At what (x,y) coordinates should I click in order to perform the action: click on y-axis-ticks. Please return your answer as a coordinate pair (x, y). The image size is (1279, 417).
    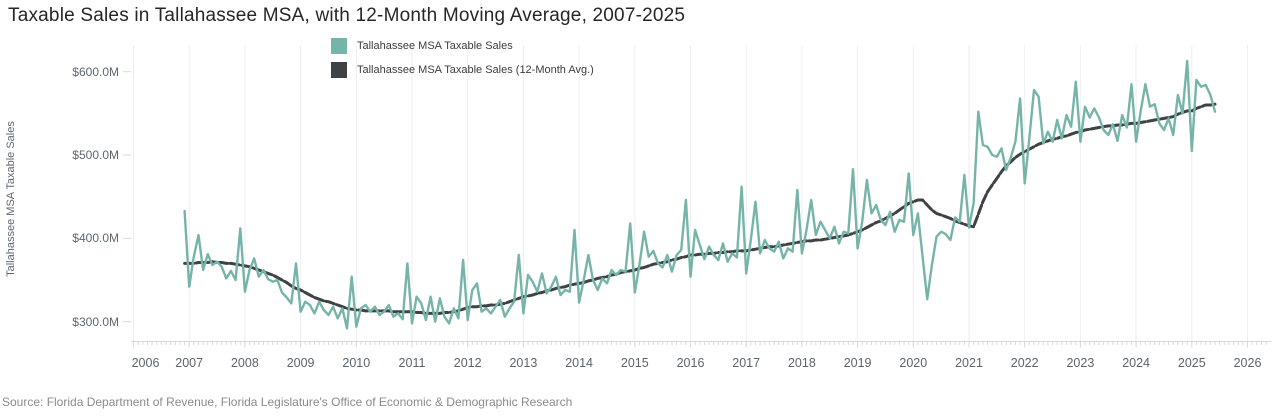
    Looking at the image, I should click on (127, 197).